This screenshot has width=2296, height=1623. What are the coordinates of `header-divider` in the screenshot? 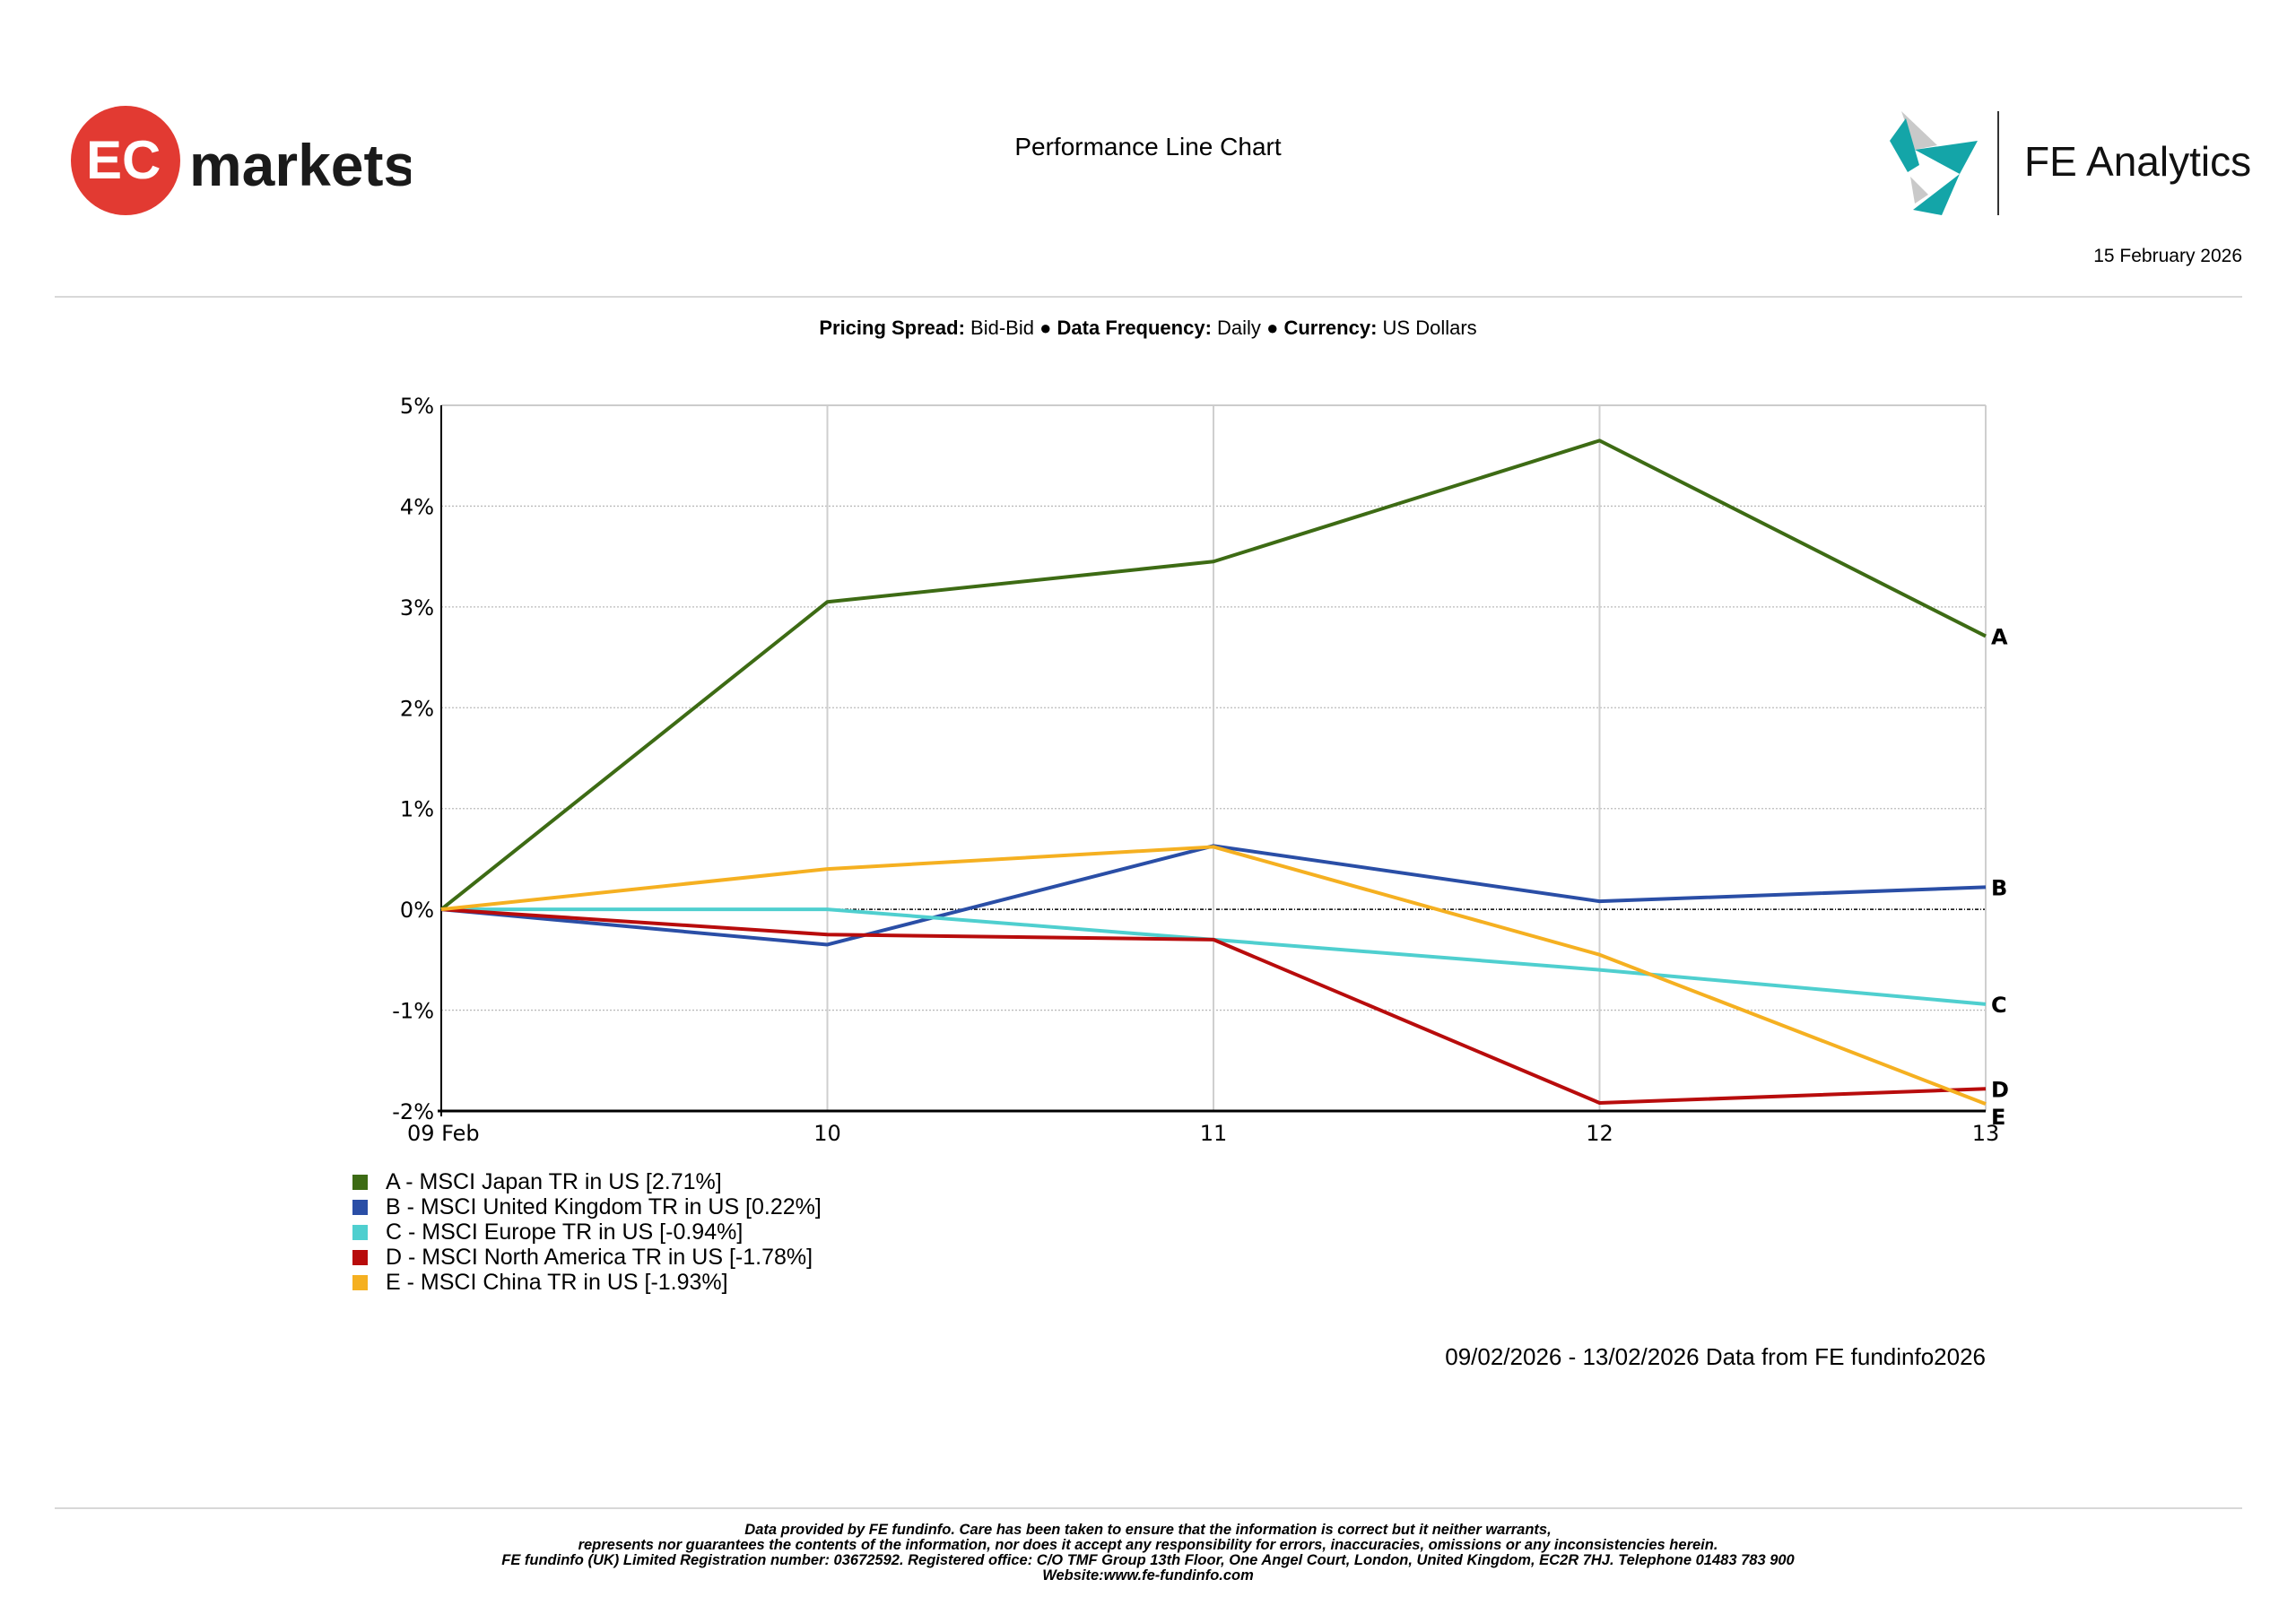 It's located at (1148, 297).